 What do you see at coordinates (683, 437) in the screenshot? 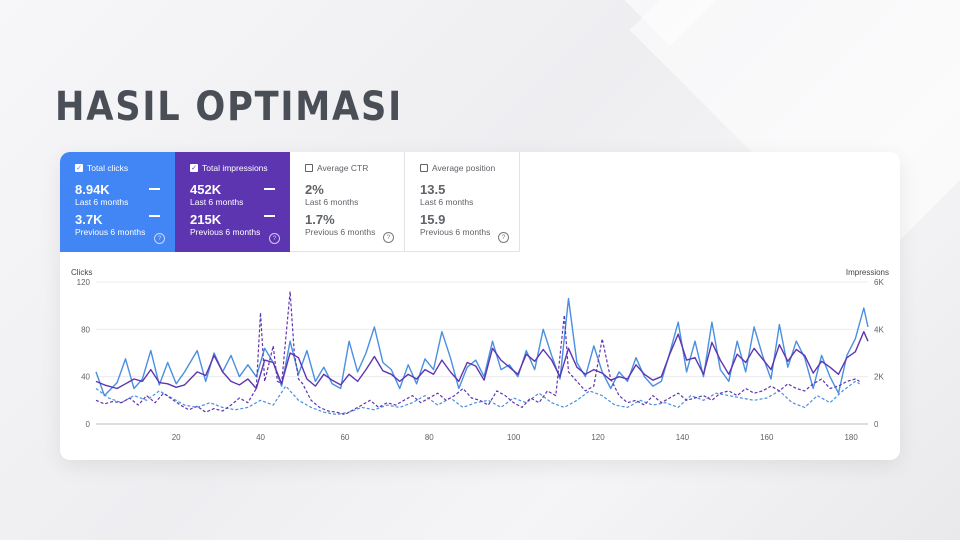
I see `x-tick-label: 140` at bounding box center [683, 437].